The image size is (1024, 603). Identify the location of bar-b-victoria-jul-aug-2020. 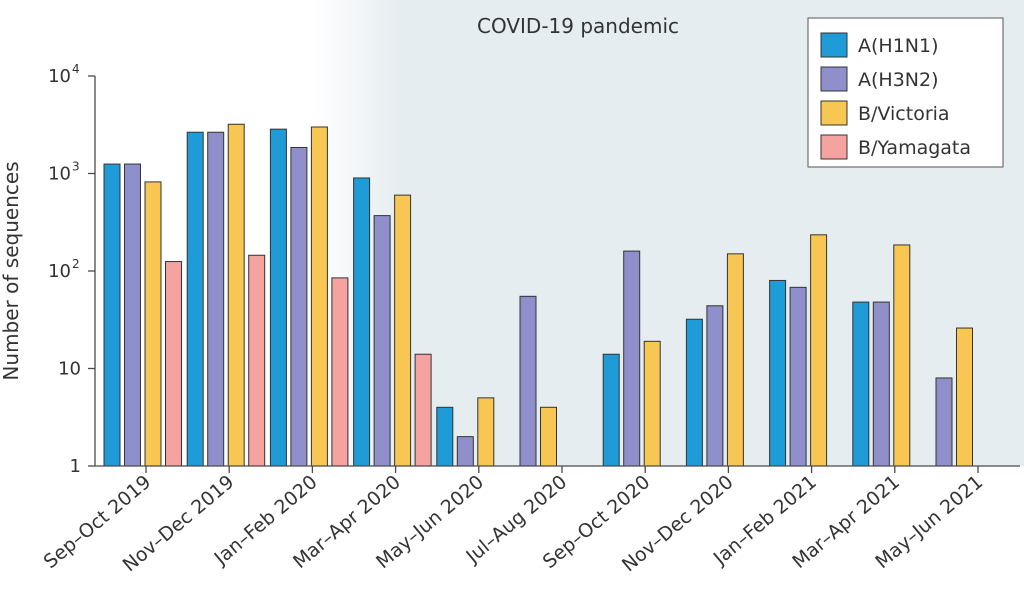
(548, 436).